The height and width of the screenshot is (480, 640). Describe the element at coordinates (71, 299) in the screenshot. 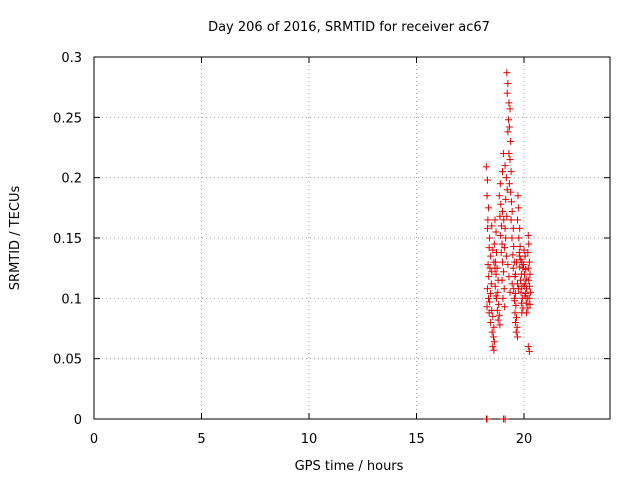

I see `y-tick-label: 0.1` at that location.